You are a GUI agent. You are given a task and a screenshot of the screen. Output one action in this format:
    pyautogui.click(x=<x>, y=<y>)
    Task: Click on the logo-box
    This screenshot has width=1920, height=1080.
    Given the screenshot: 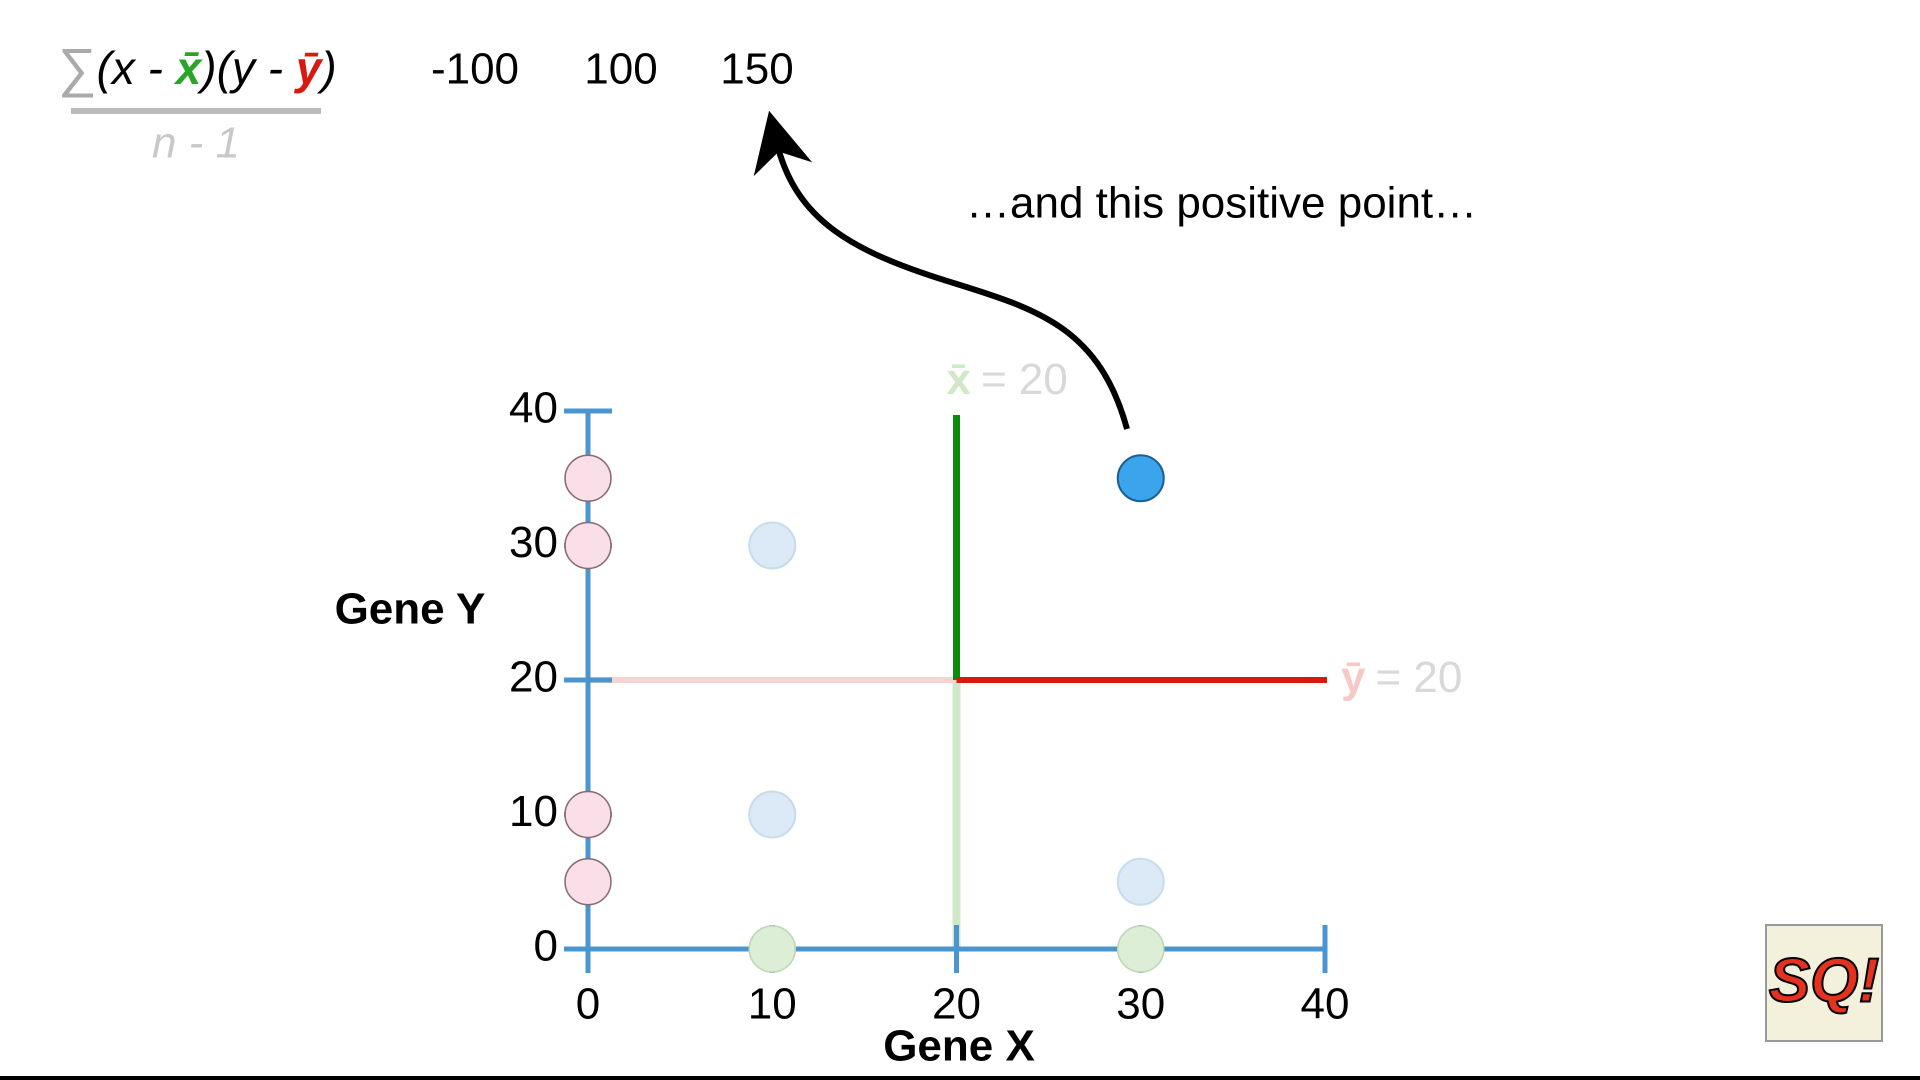 What is the action you would take?
    pyautogui.click(x=1824, y=983)
    